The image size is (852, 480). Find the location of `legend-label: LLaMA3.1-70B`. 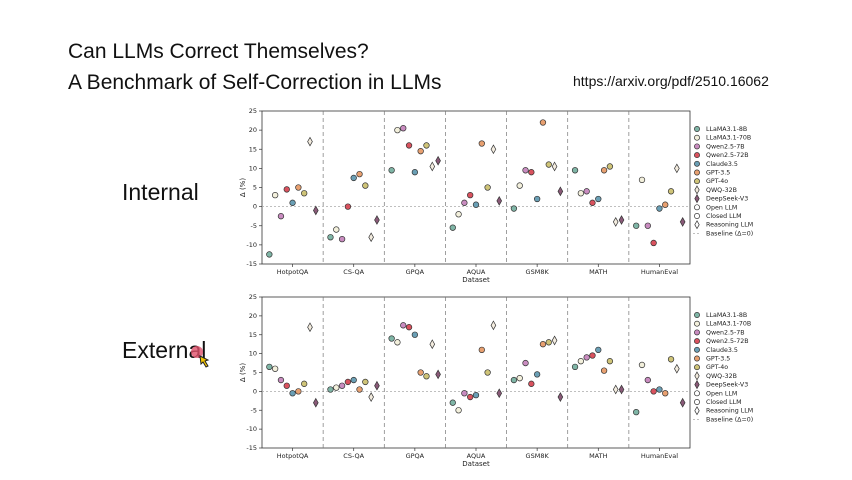

legend-label: LLaMA3.1-70B is located at coordinates (728, 138).